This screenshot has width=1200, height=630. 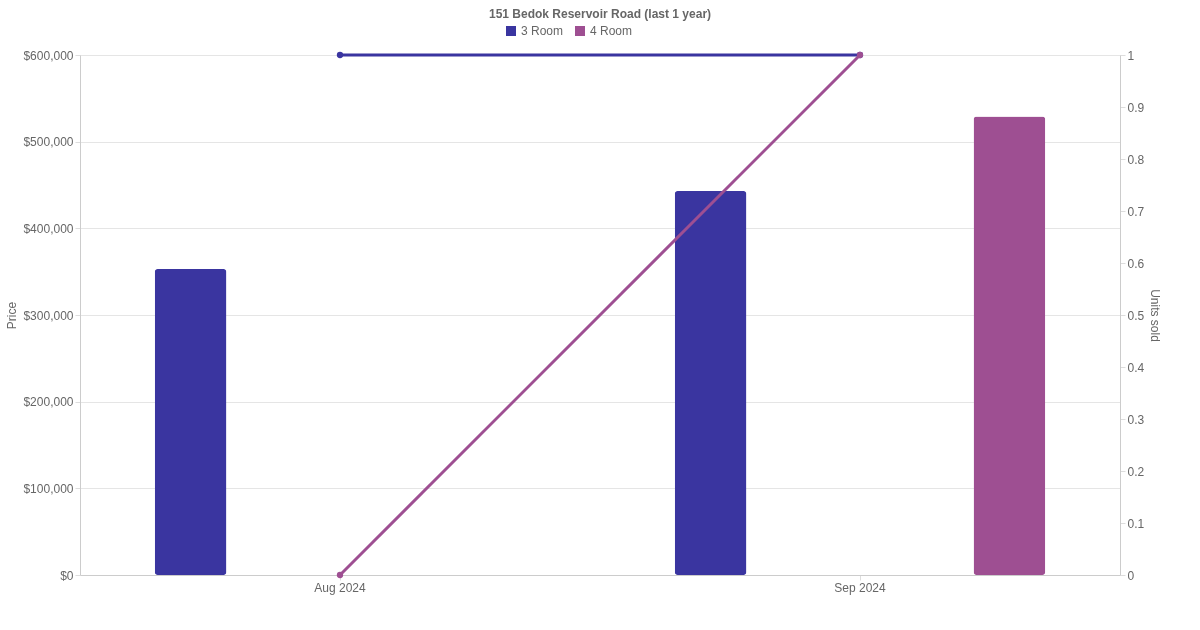 I want to click on x-tick-label: Aug 2024, so click(x=340, y=587).